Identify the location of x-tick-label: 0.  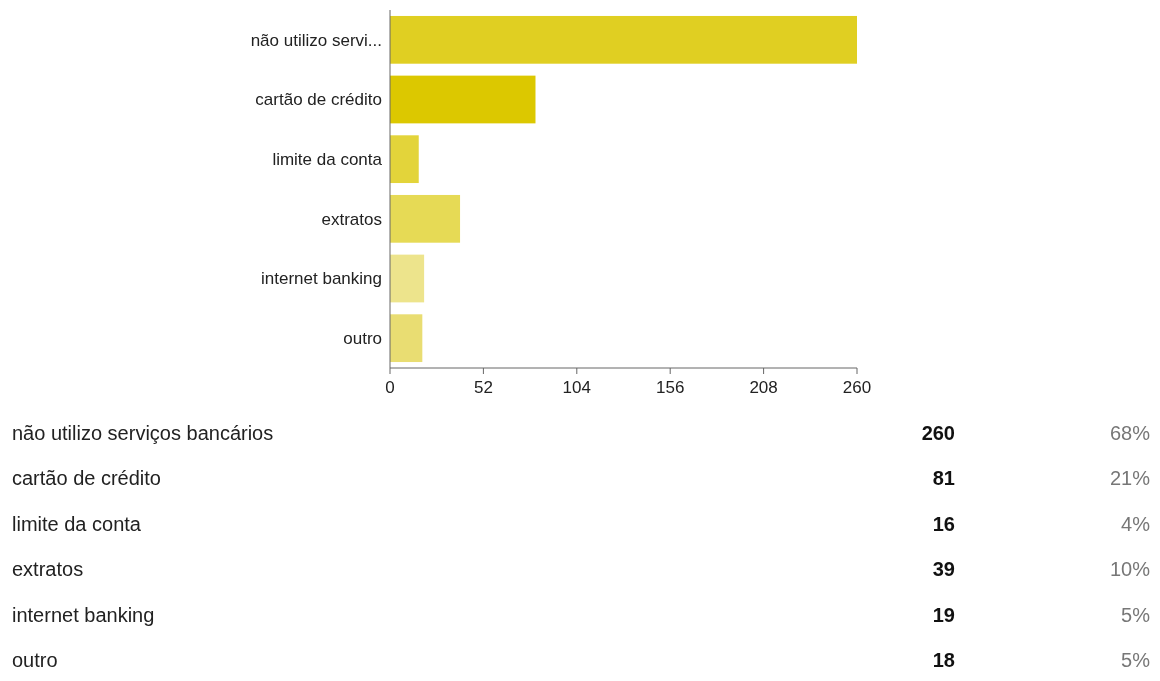
(390, 387).